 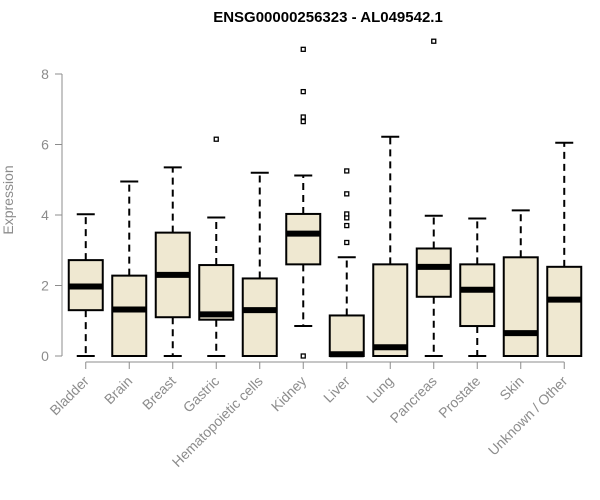 I want to click on x-tick-label: Liver, so click(x=336, y=389).